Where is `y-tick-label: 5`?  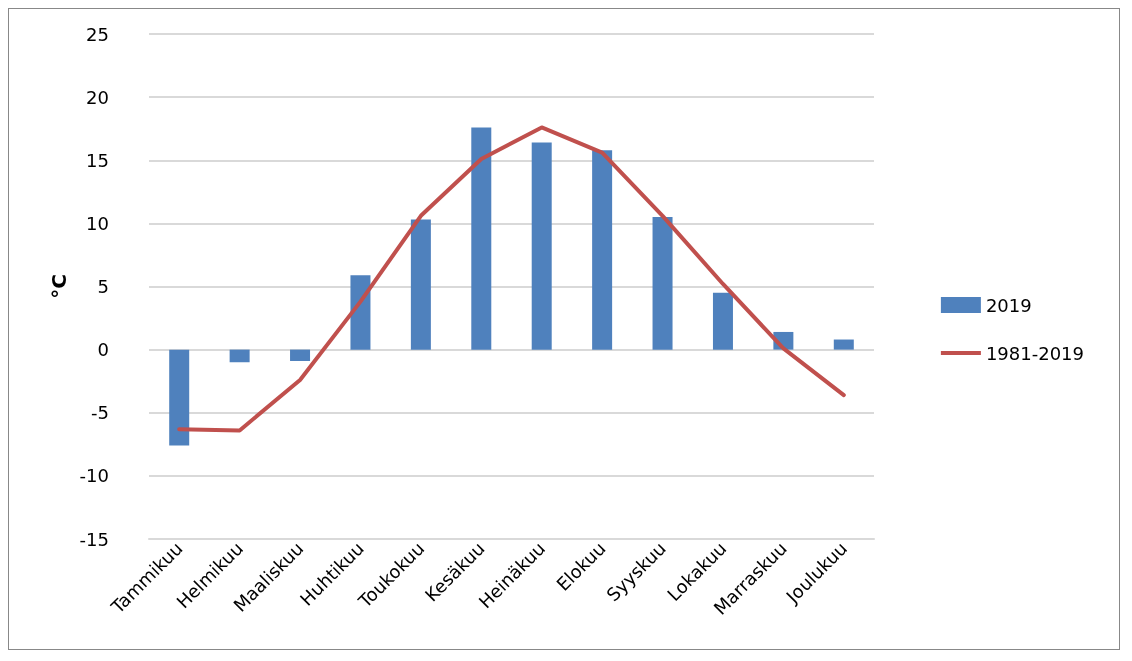 y-tick-label: 5 is located at coordinates (103, 286).